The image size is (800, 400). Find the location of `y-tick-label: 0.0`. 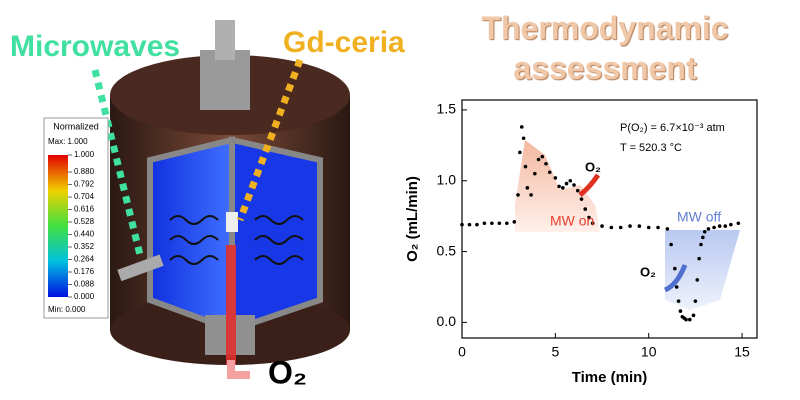

y-tick-label: 0.0 is located at coordinates (447, 321).